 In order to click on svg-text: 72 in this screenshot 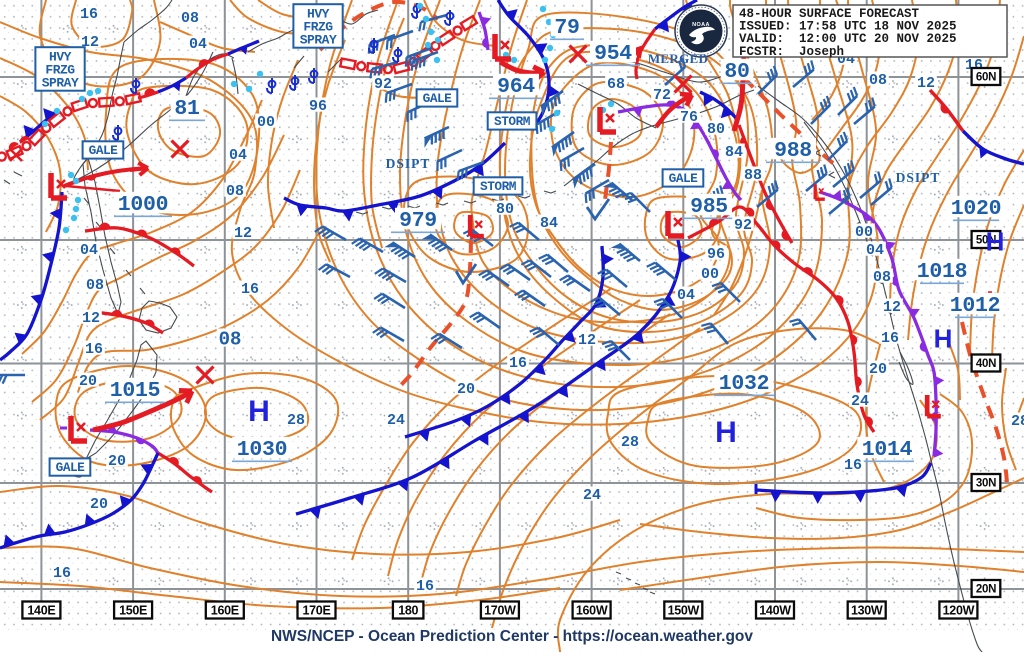, I will do `click(662, 95)`.